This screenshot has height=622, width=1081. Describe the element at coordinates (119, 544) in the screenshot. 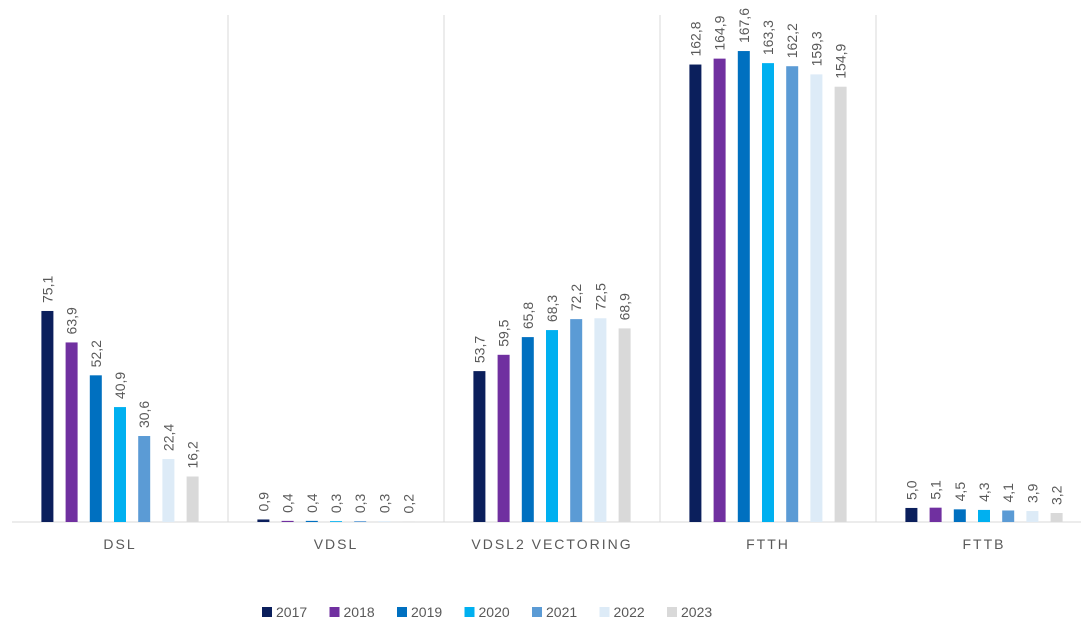

I see `x-tick-label: DSL` at that location.